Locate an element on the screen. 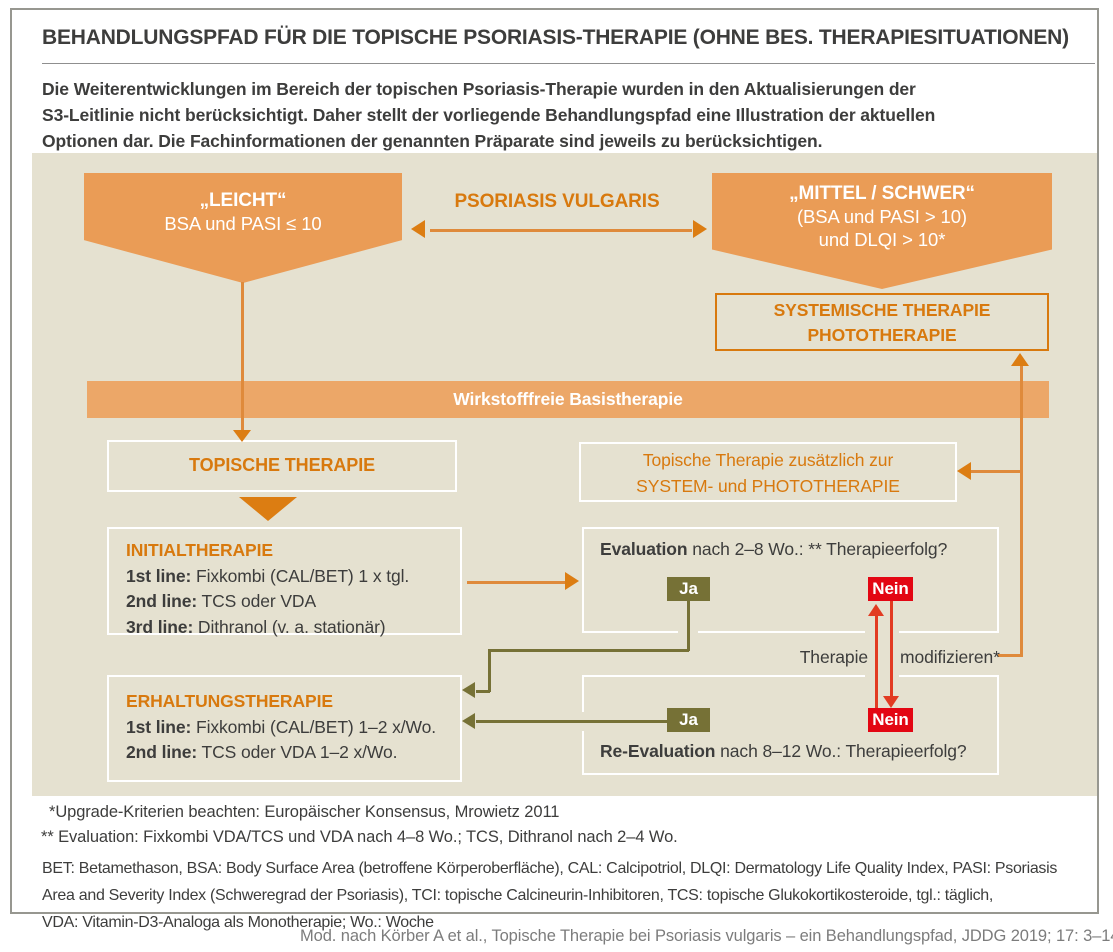 Image resolution: width=1113 pixels, height=952 pixels. node-leicht-title: „LEICHT“ is located at coordinates (243, 200).